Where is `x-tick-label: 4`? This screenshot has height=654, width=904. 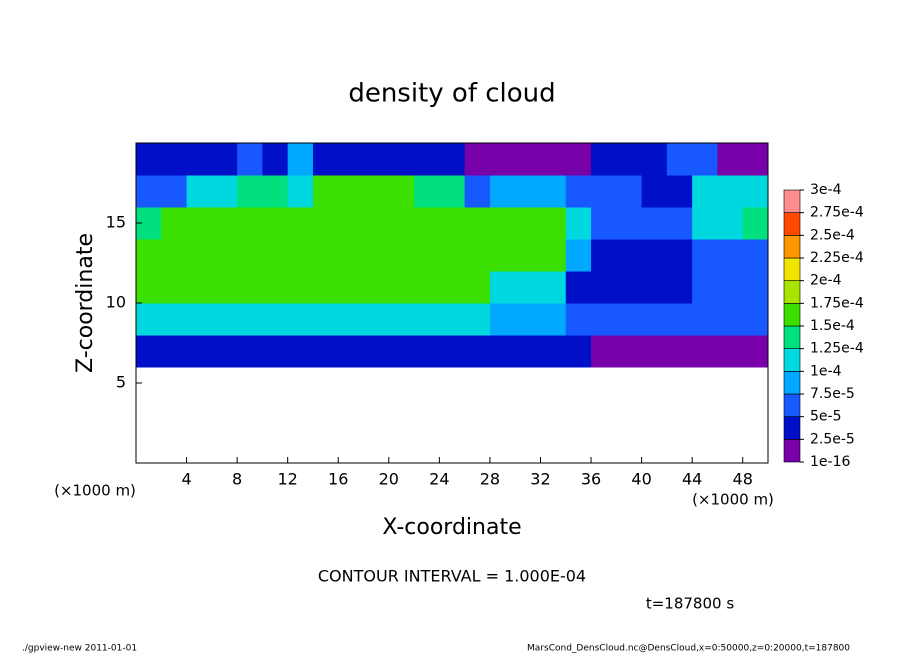
x-tick-label: 4 is located at coordinates (186, 479).